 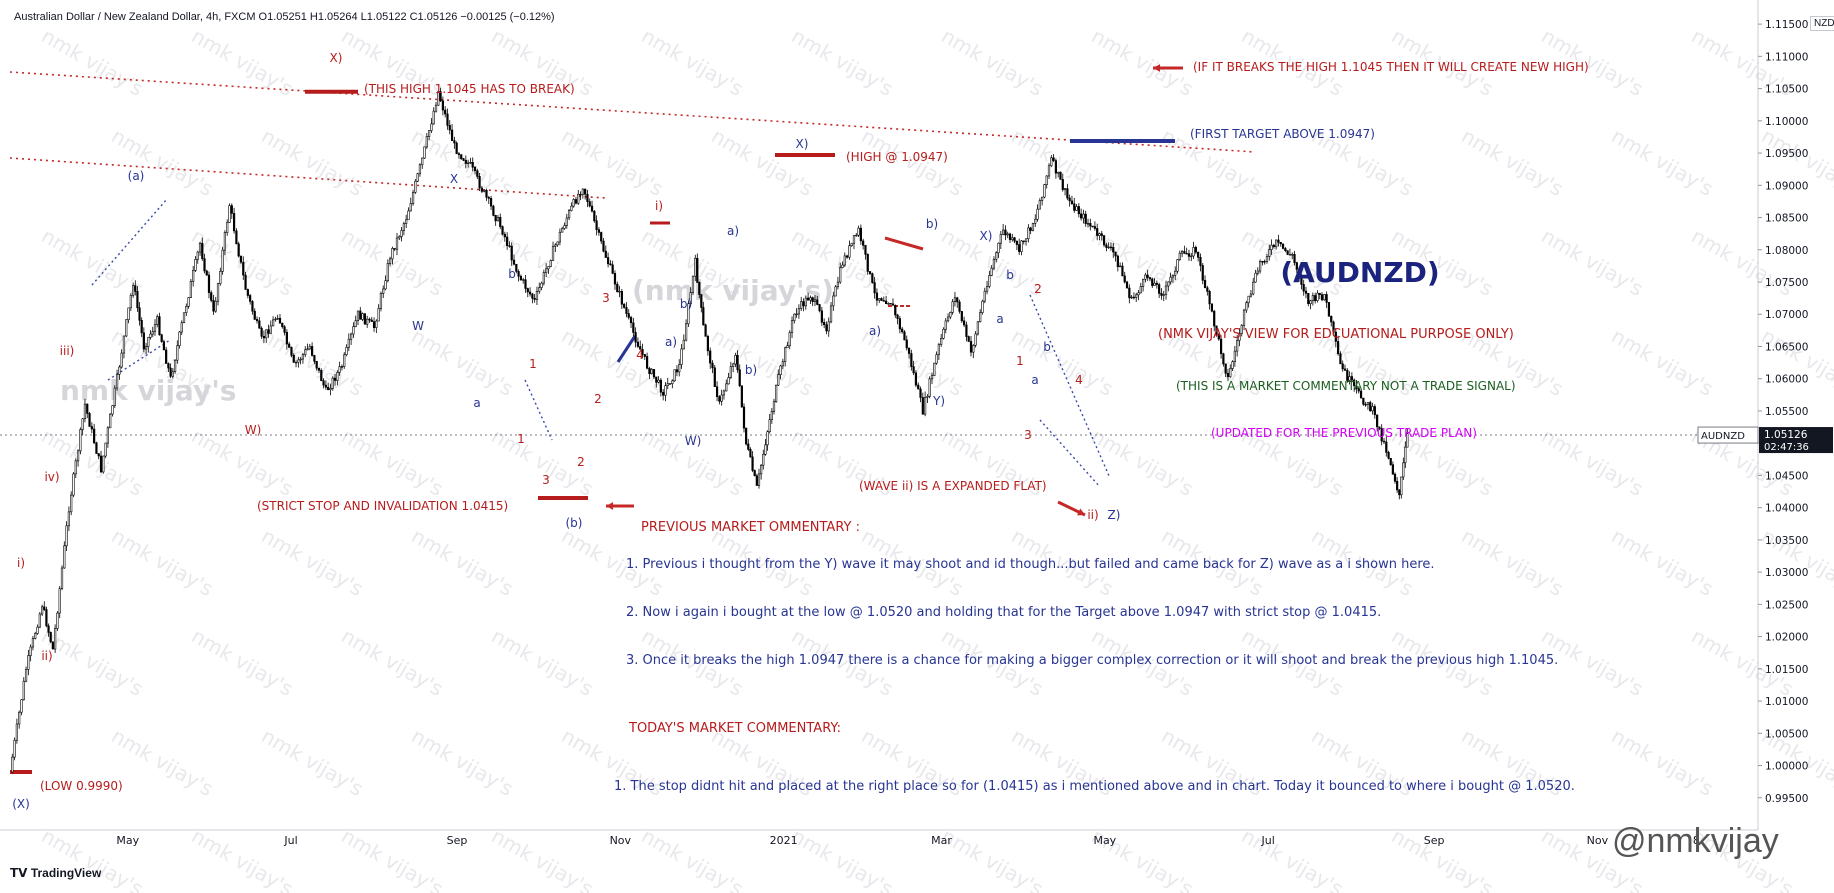 I want to click on price-tick-label: 1.10500, so click(x=1786, y=90).